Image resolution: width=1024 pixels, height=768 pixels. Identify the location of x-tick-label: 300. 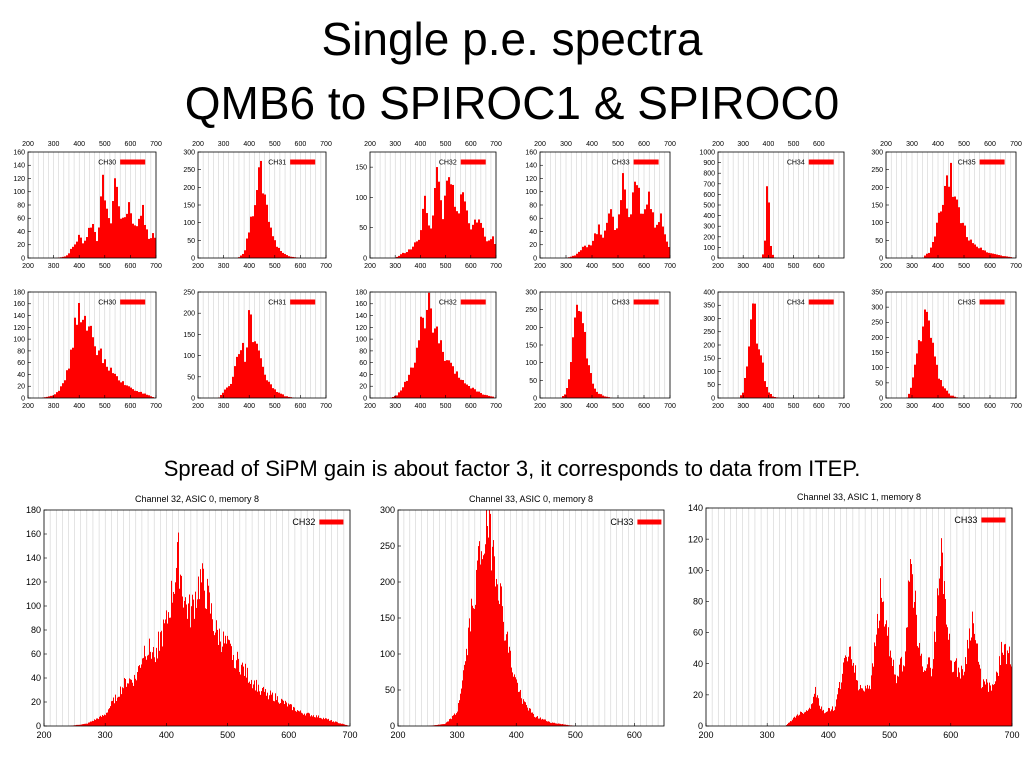
(54, 266).